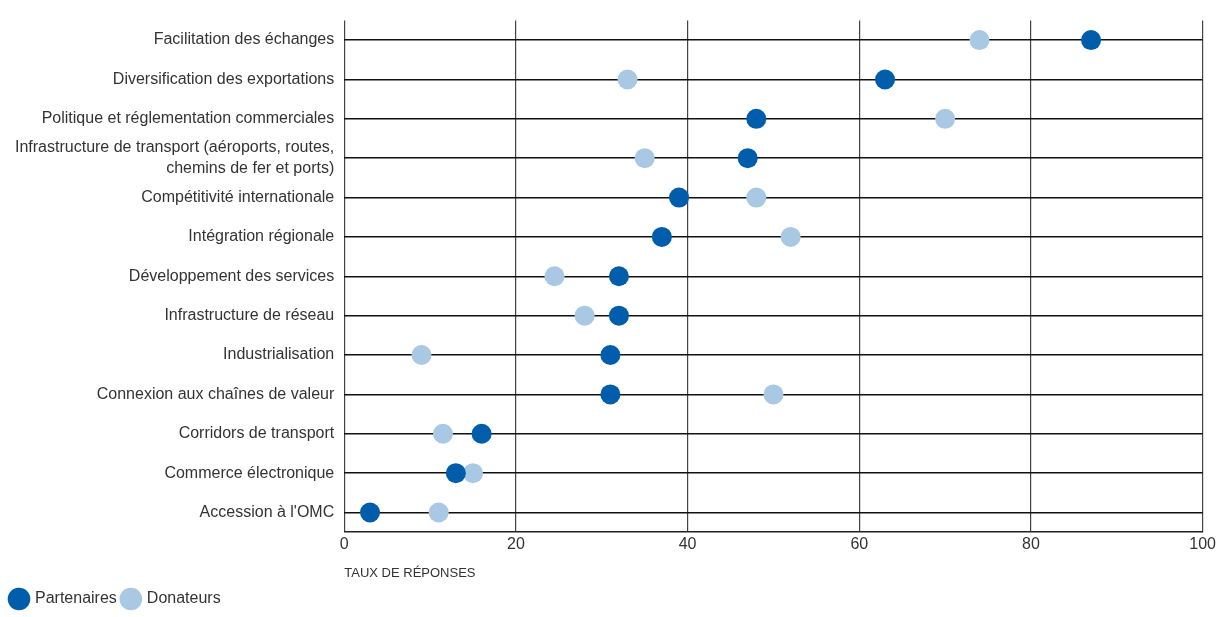 Image resolution: width=1219 pixels, height=617 pixels. What do you see at coordinates (279, 354) in the screenshot?
I see `y-tick-label: Industrialisation` at bounding box center [279, 354].